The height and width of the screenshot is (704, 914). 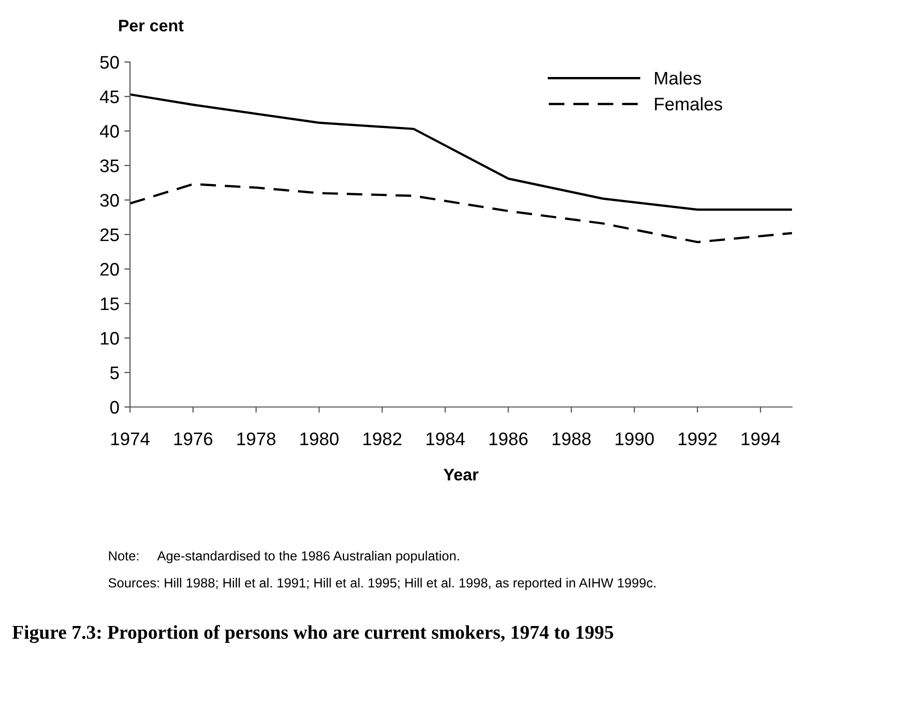 What do you see at coordinates (109, 97) in the screenshot?
I see `y-tick-label: 45` at bounding box center [109, 97].